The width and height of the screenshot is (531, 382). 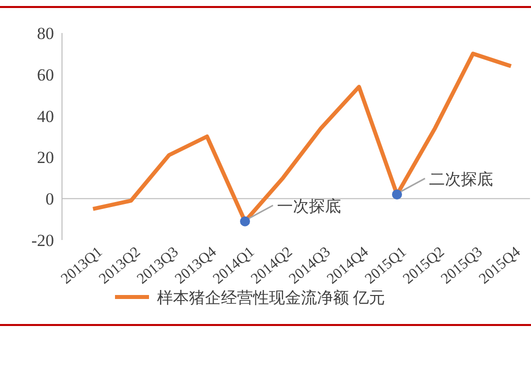 I want to click on y-tick-label: -20, so click(x=42, y=240).